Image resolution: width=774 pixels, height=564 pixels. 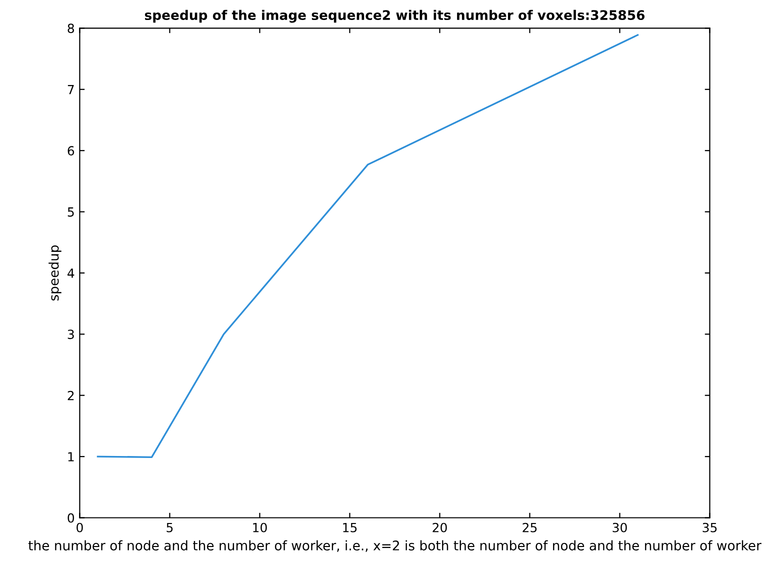 What do you see at coordinates (71, 335) in the screenshot?
I see `y-tick-label: 3` at bounding box center [71, 335].